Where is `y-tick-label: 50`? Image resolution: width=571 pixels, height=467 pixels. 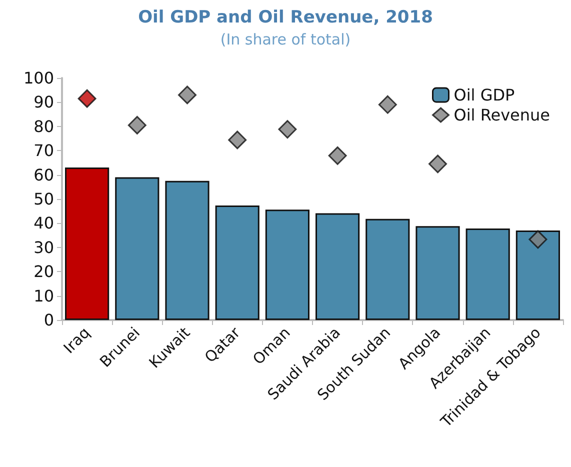
y-tick-label: 50 is located at coordinates (44, 199).